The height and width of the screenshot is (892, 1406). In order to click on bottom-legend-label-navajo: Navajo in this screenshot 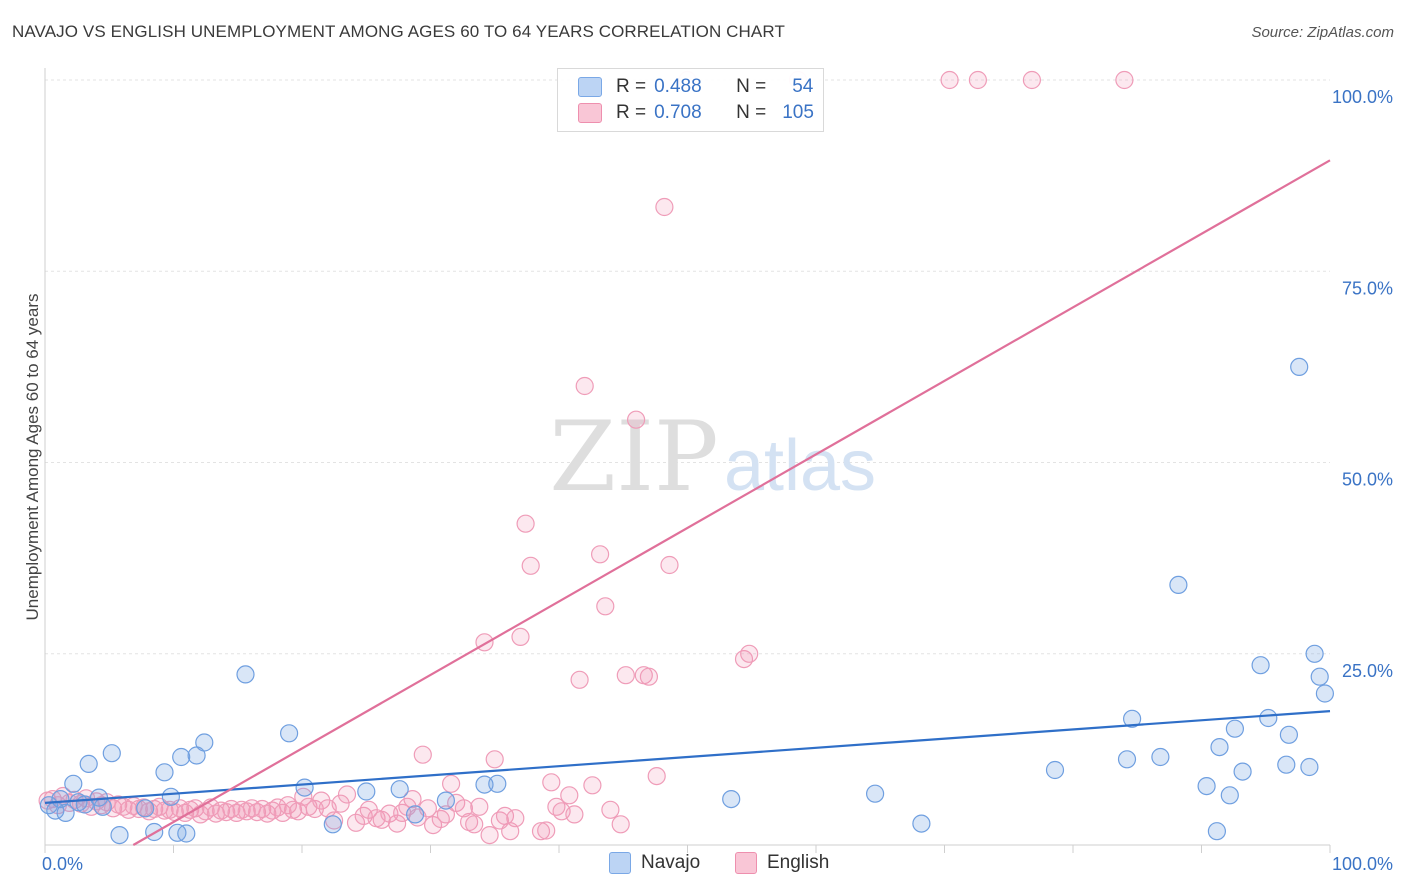, I will do `click(671, 862)`.